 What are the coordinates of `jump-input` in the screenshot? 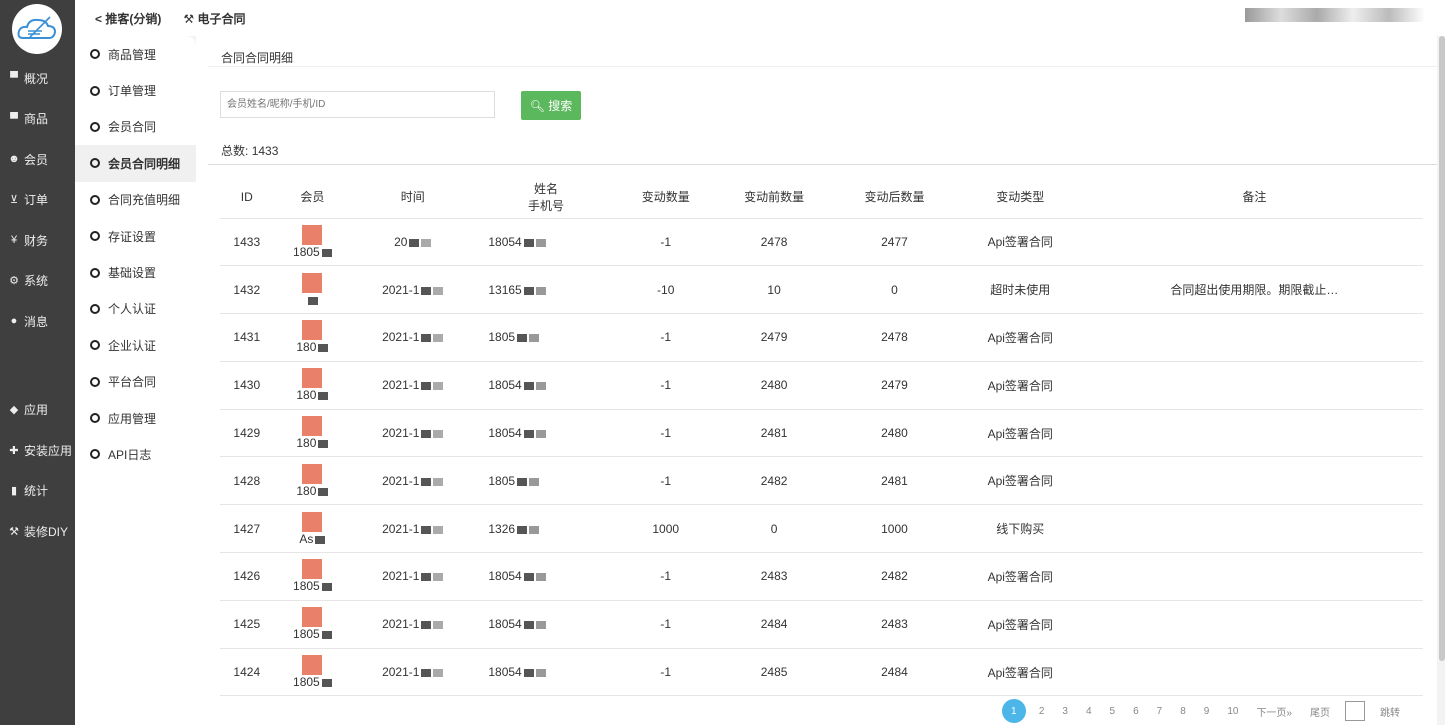 It's located at (1355, 711).